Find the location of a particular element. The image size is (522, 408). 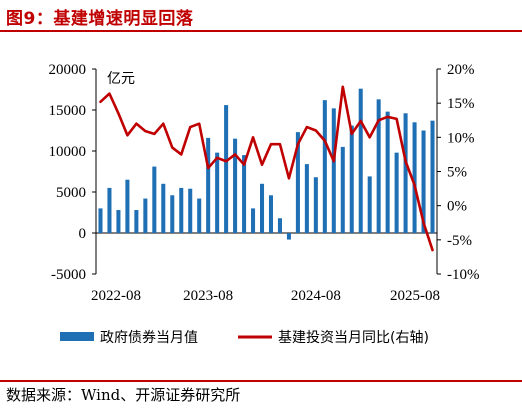

right-tick-label: 20% is located at coordinates (461, 70).